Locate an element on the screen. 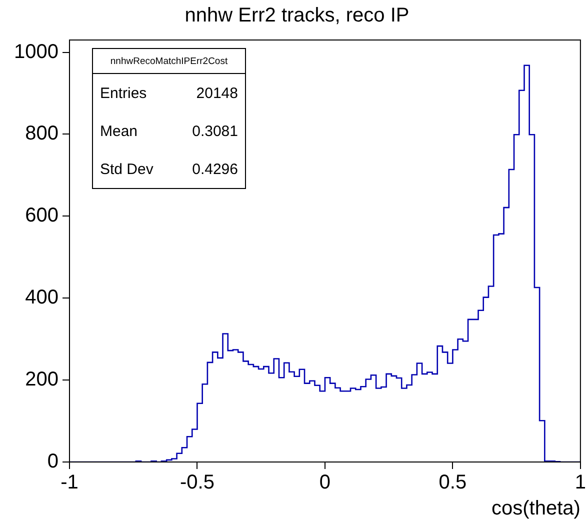 The image size is (588, 523). x-tick-label: 0 is located at coordinates (325, 483).